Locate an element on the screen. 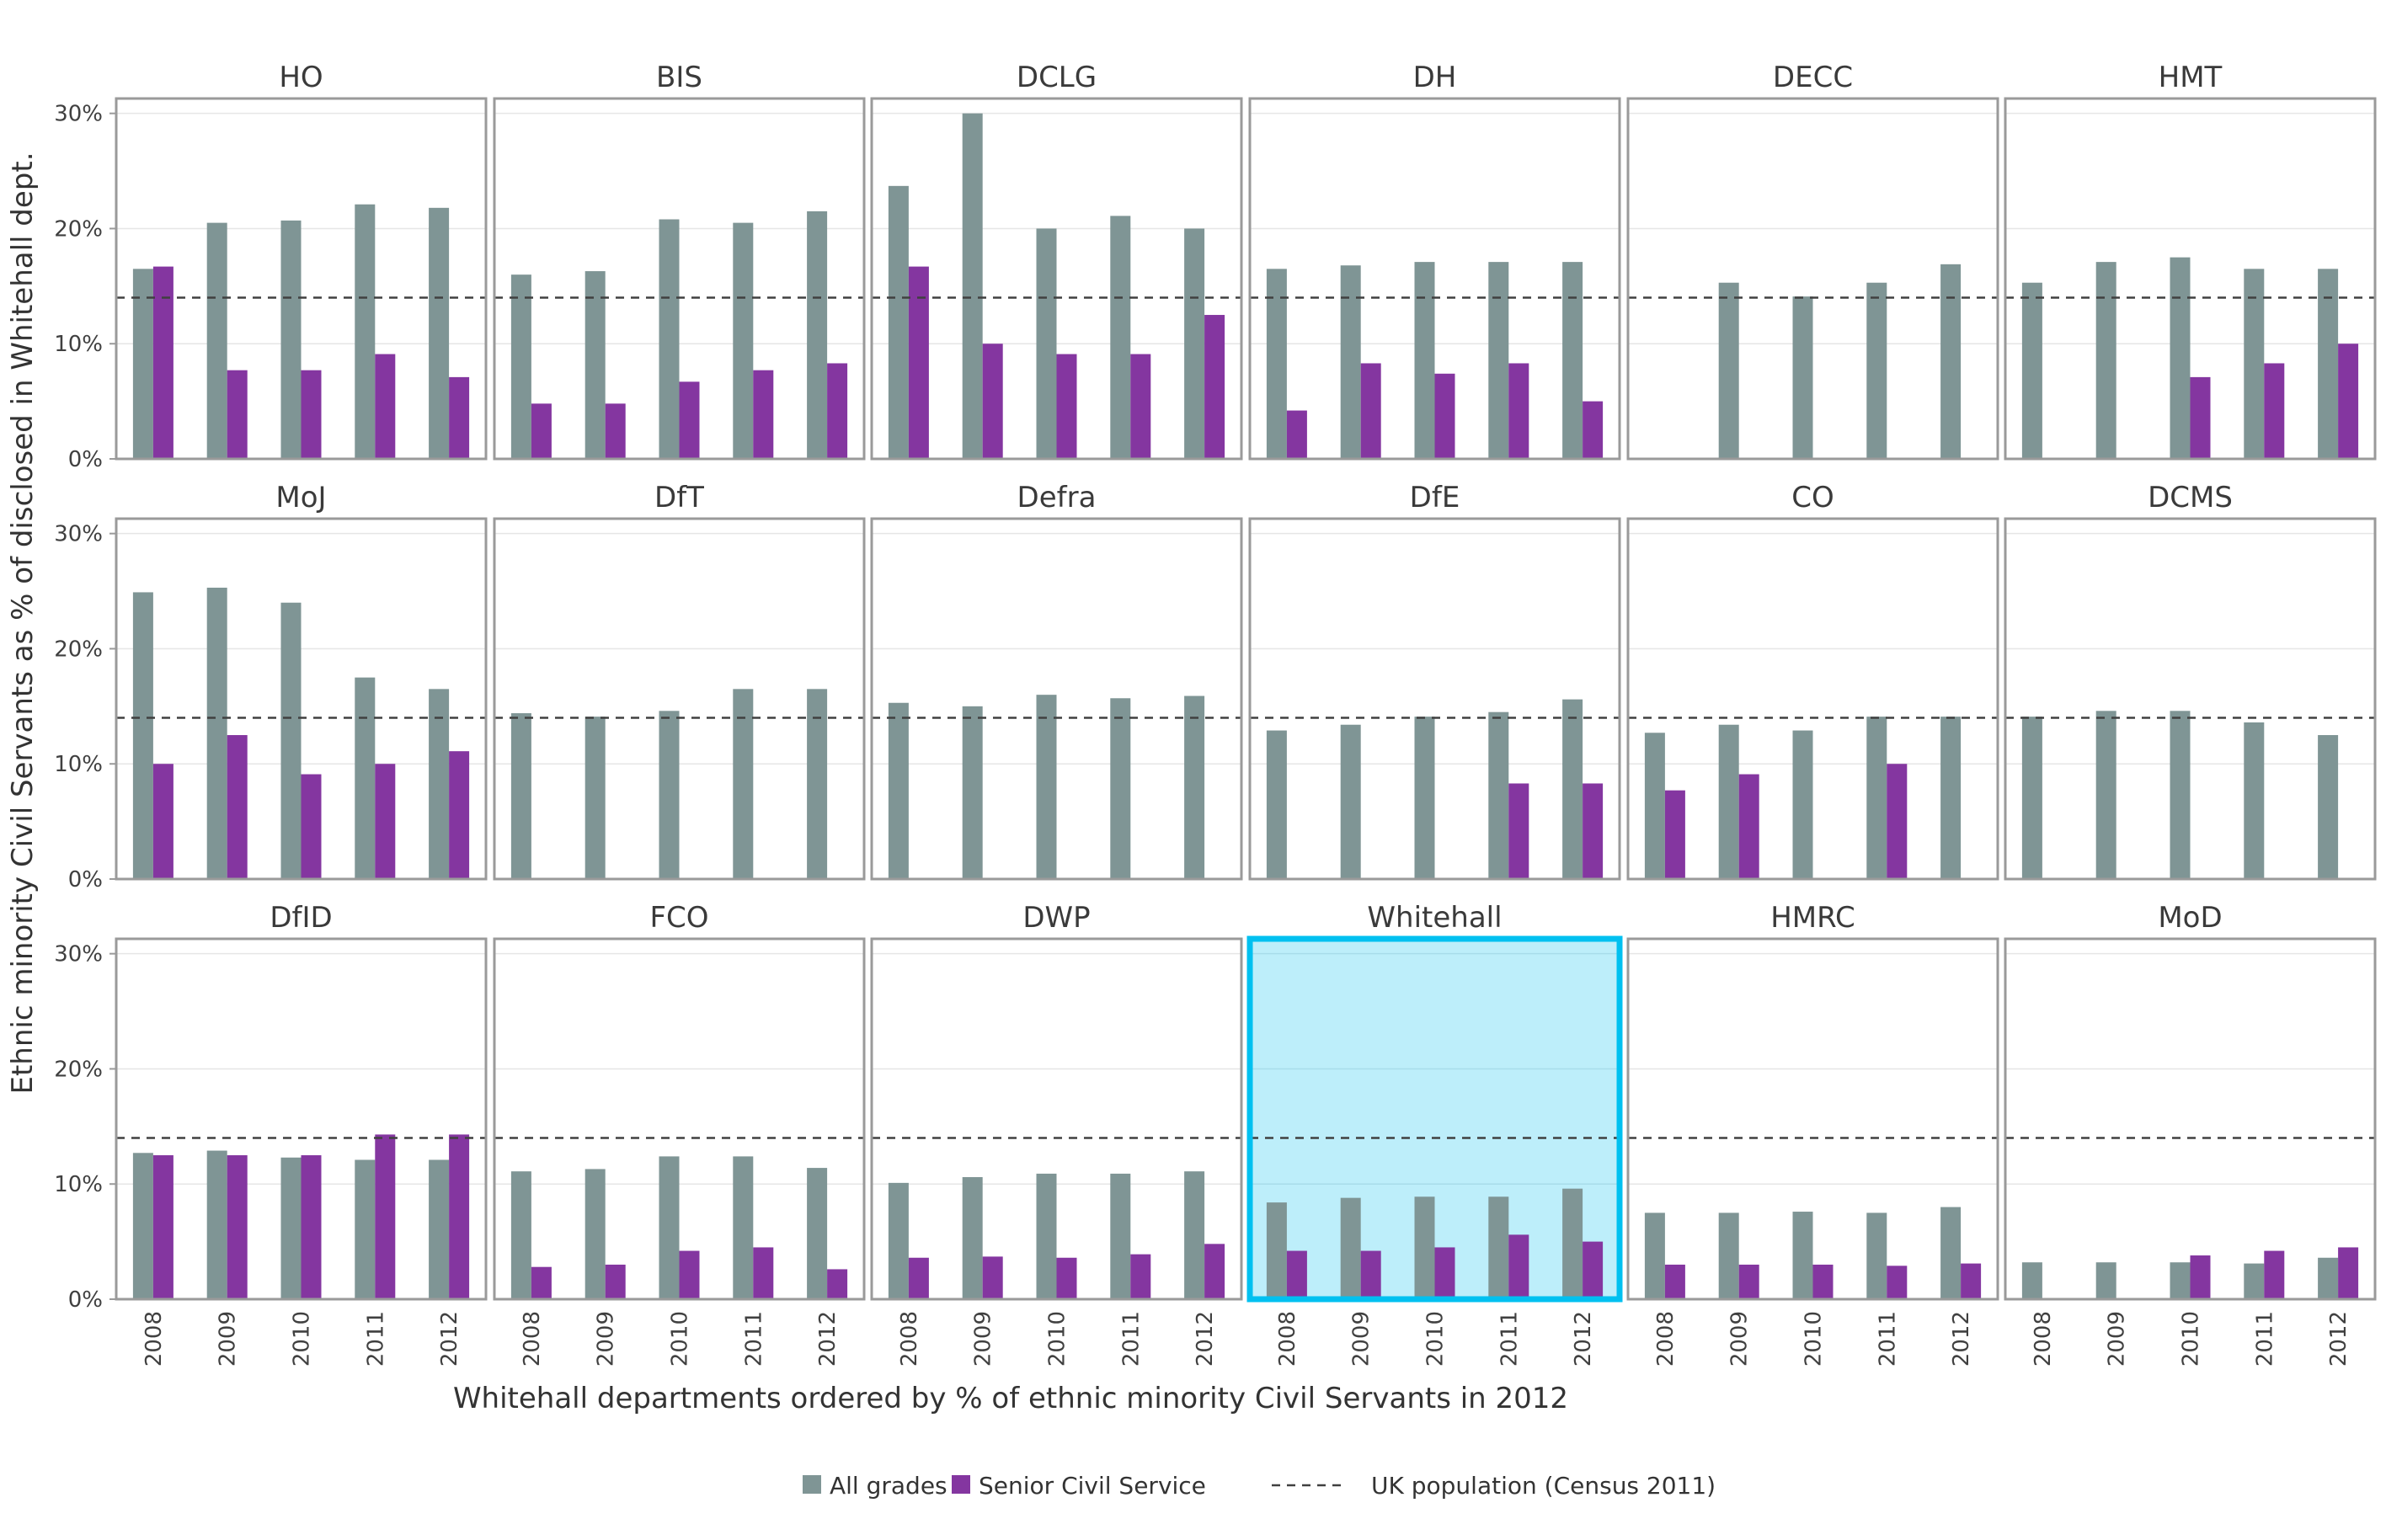  y-axis-ticks: 0% 10% 20% 30% 0% 10% 20% 30% 0% 10% 20% 30% is located at coordinates (85, 707).